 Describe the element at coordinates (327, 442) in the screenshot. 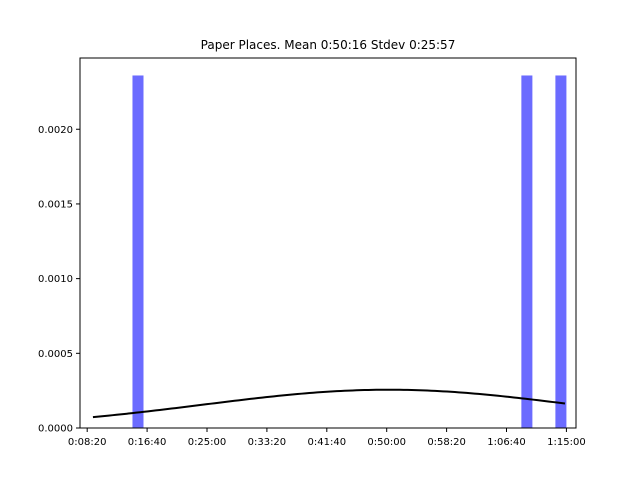

I see `x-tick-label-5: 0:41:40` at that location.